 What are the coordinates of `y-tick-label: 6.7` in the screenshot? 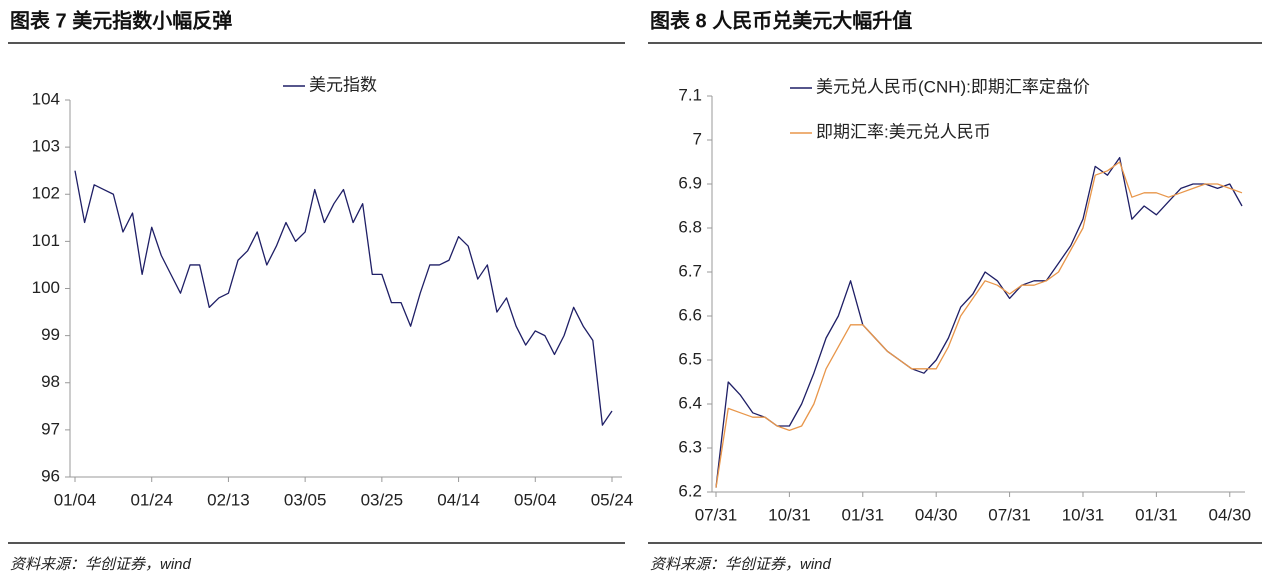 It's located at (690, 270).